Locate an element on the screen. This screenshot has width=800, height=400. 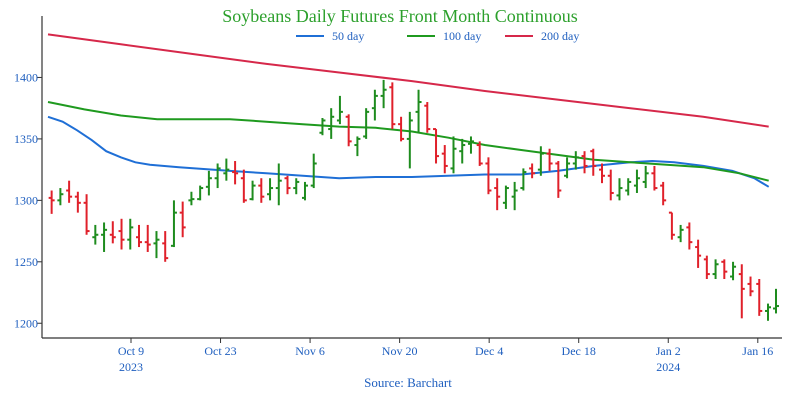
y-tick-label: 1350 is located at coordinates (26, 139).